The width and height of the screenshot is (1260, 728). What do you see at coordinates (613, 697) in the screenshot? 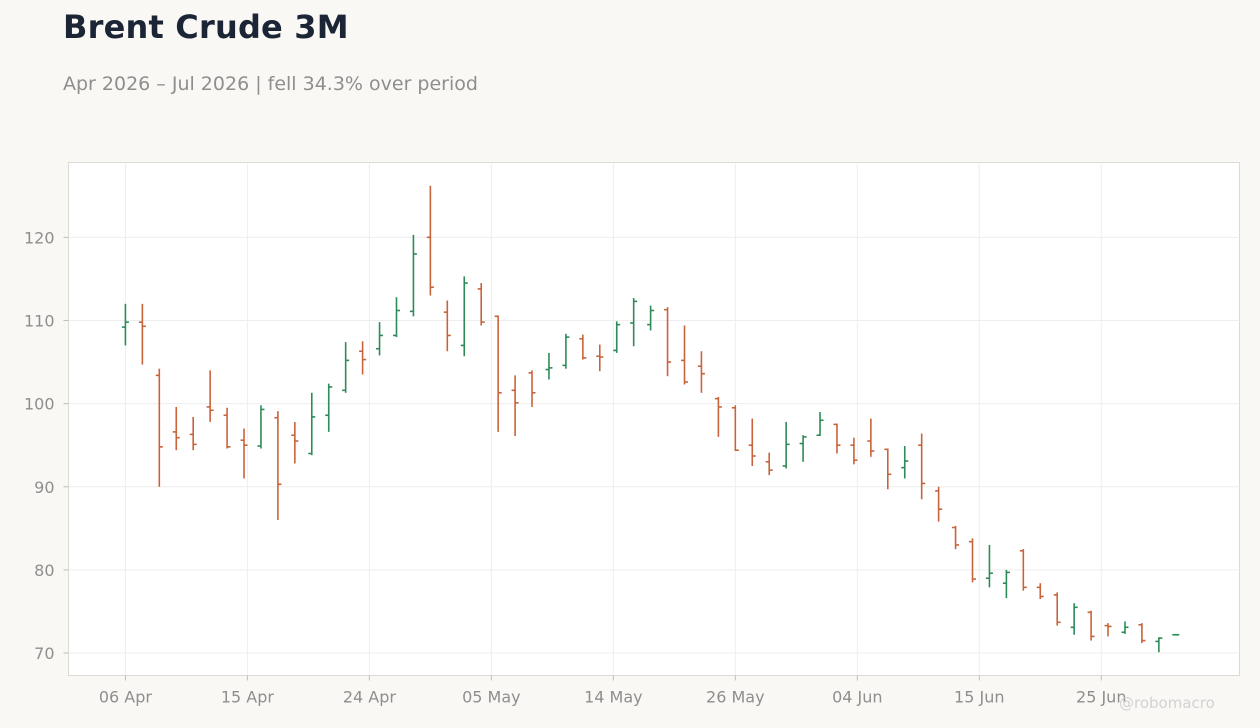
I see `x-tick-label: 14 May` at bounding box center [613, 697].